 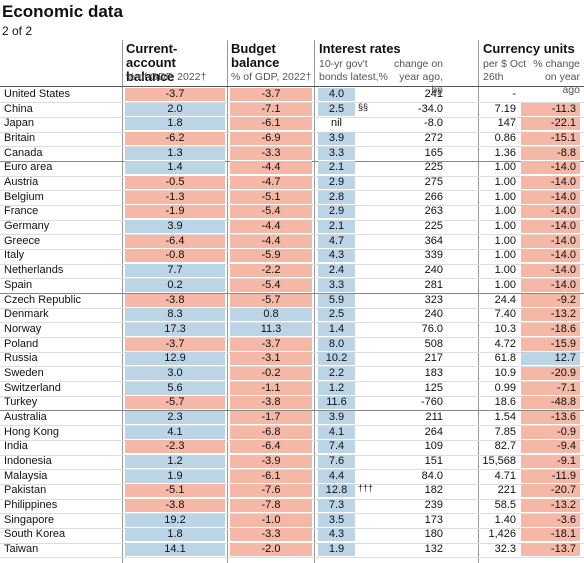 I want to click on bond-change: 264, so click(x=433, y=431).